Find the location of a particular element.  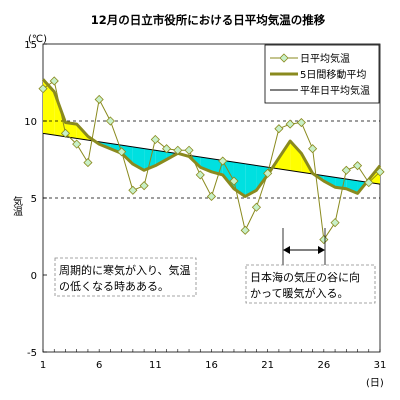

y-tick-label-0: 0 is located at coordinates (34, 276).